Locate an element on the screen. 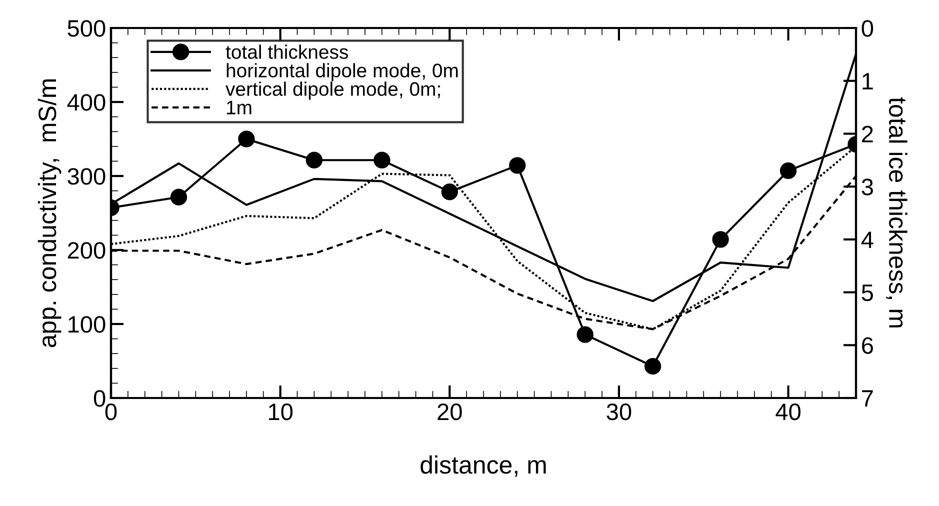  legend-label: 1m is located at coordinates (239, 107).